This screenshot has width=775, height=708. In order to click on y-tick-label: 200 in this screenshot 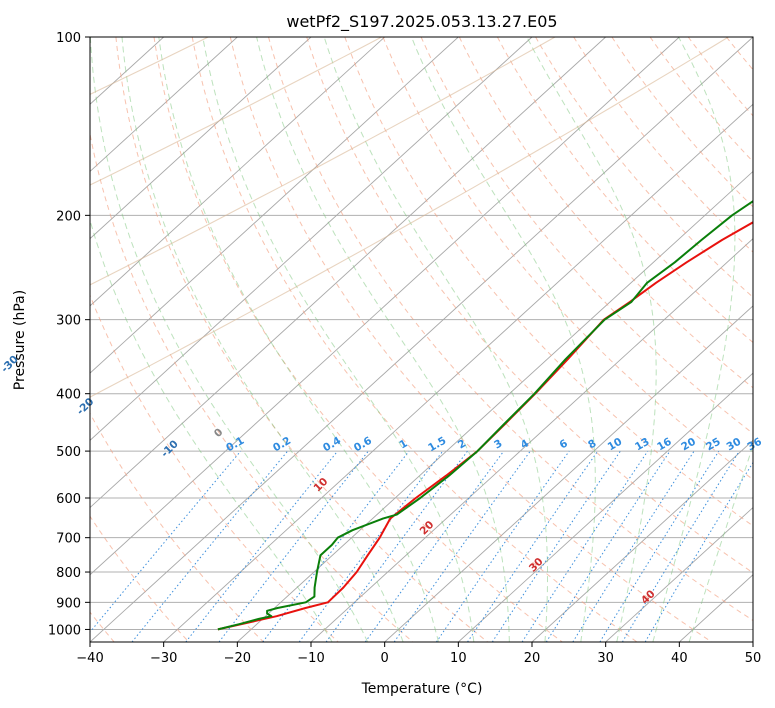, I will do `click(68, 216)`.